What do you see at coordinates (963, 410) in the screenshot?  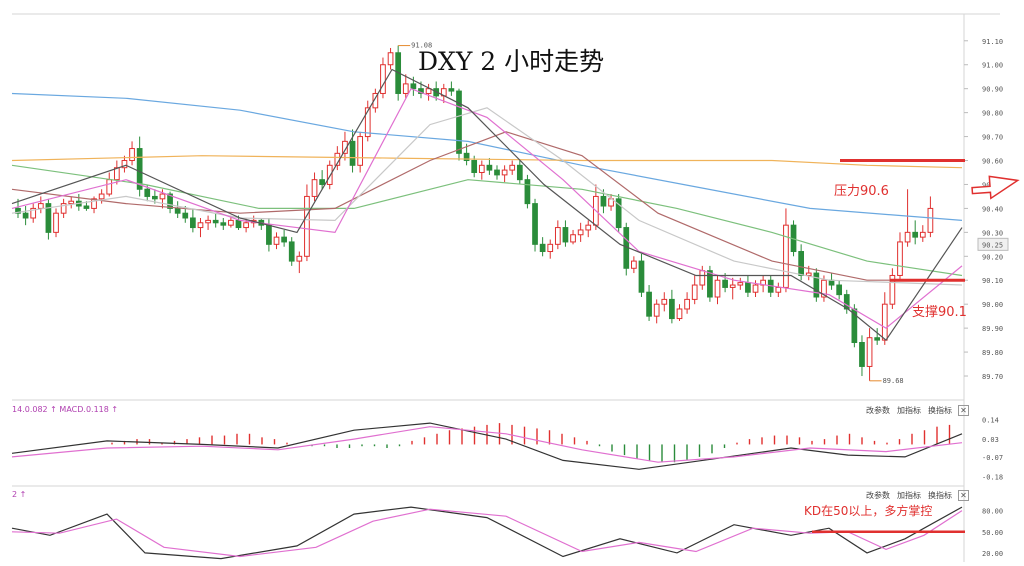 I see `macd-close-icon: ✕` at bounding box center [963, 410].